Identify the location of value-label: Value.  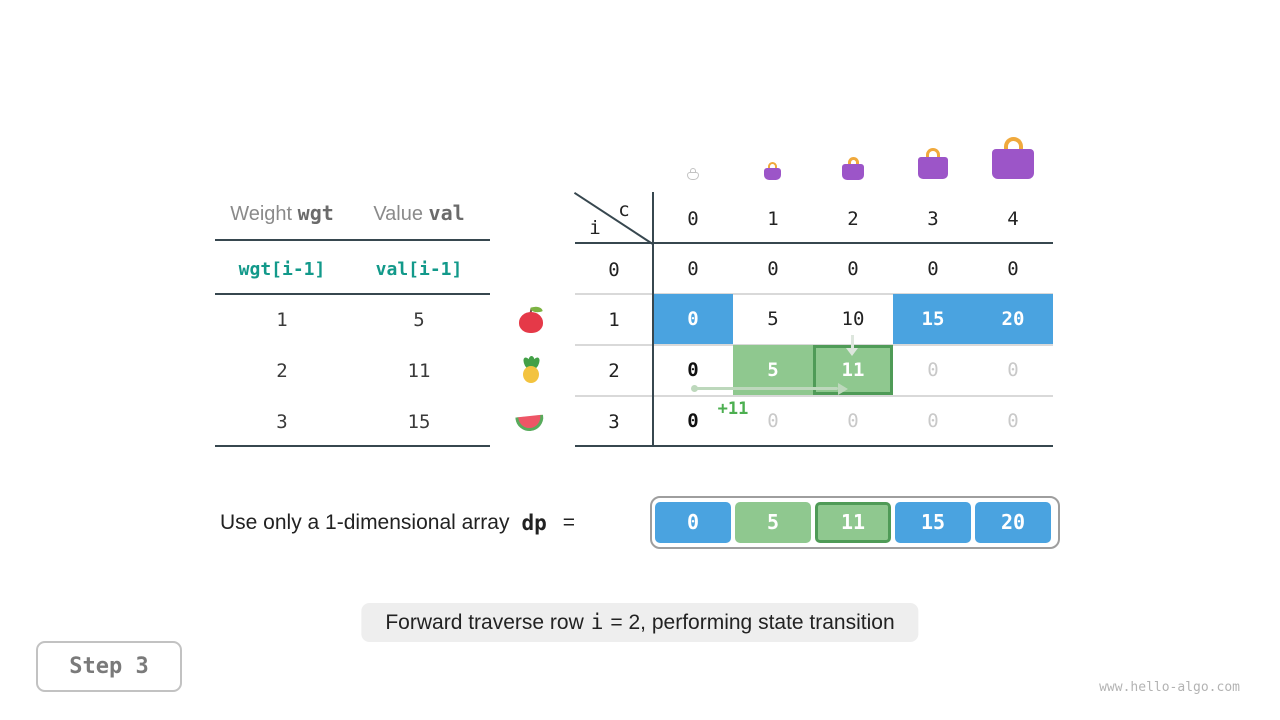
(398, 214).